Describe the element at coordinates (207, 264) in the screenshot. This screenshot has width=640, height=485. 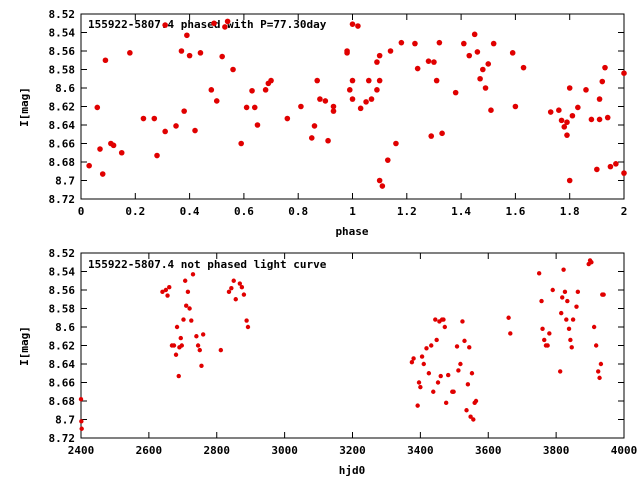
I see `chart-title: 155922-5807.4 not phased light curve` at that location.